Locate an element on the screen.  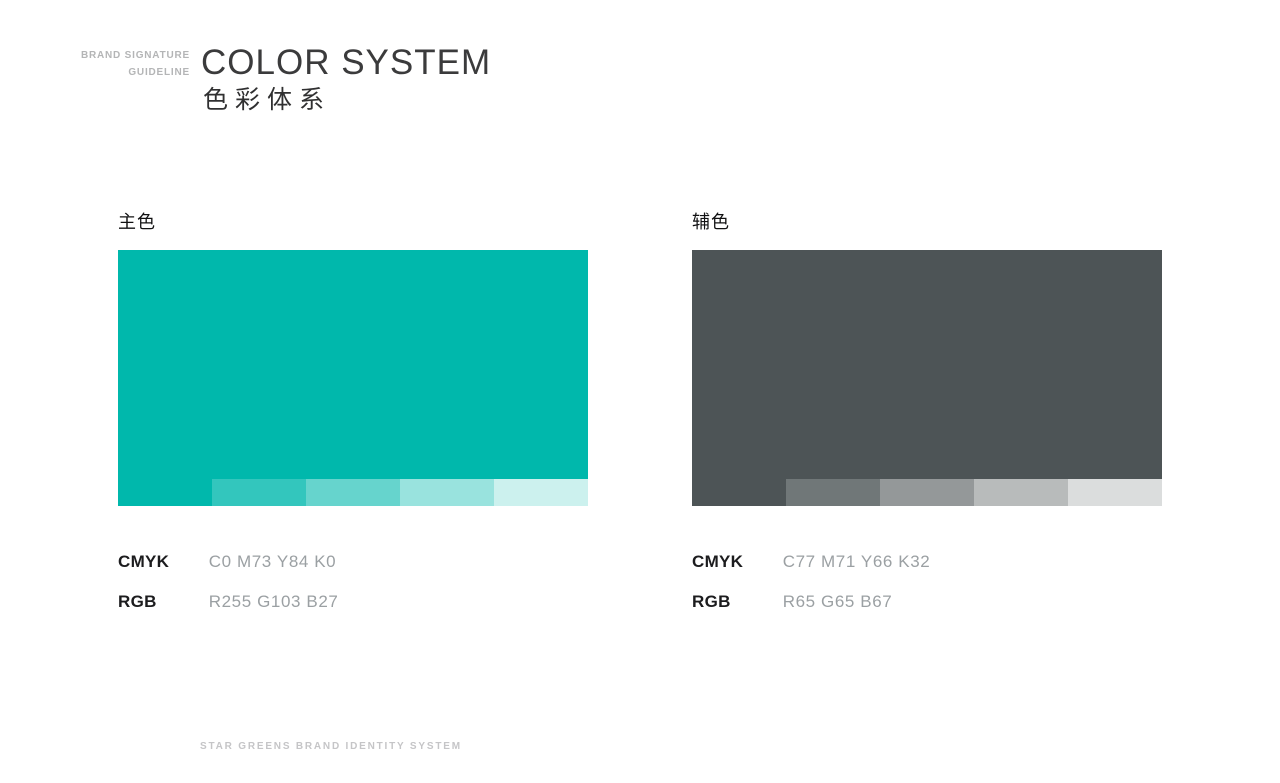
primary-rgb-value: R255 G103 B27 is located at coordinates (273, 601).